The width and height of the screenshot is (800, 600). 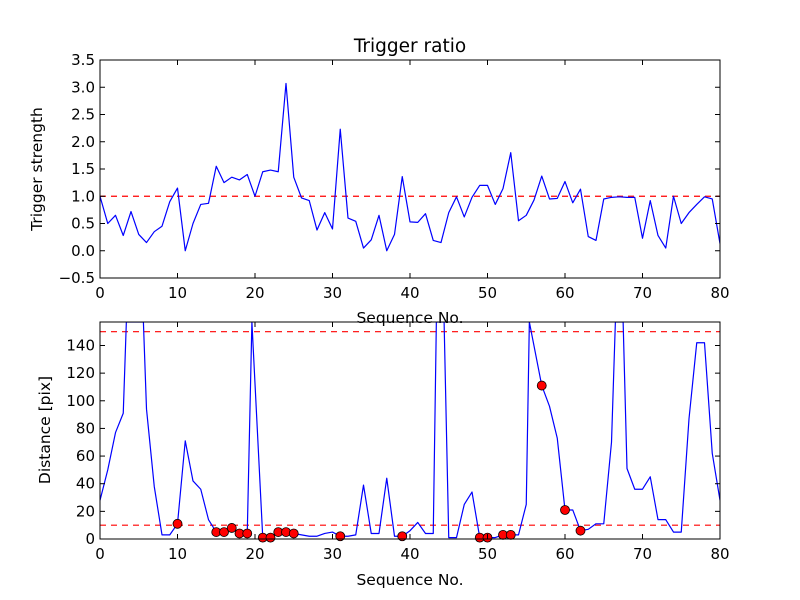 What do you see at coordinates (83, 115) in the screenshot?
I see `y-tick-label: 2.5` at bounding box center [83, 115].